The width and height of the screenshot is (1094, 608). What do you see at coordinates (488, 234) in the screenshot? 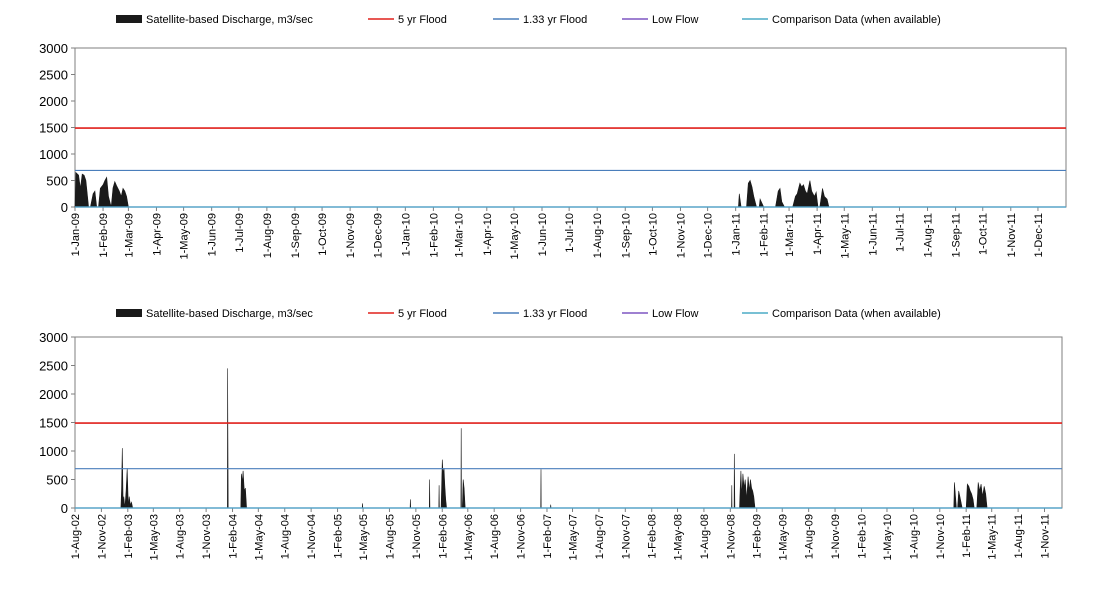
I see `x-tick-label: 1-Apr-10` at bounding box center [488, 234].